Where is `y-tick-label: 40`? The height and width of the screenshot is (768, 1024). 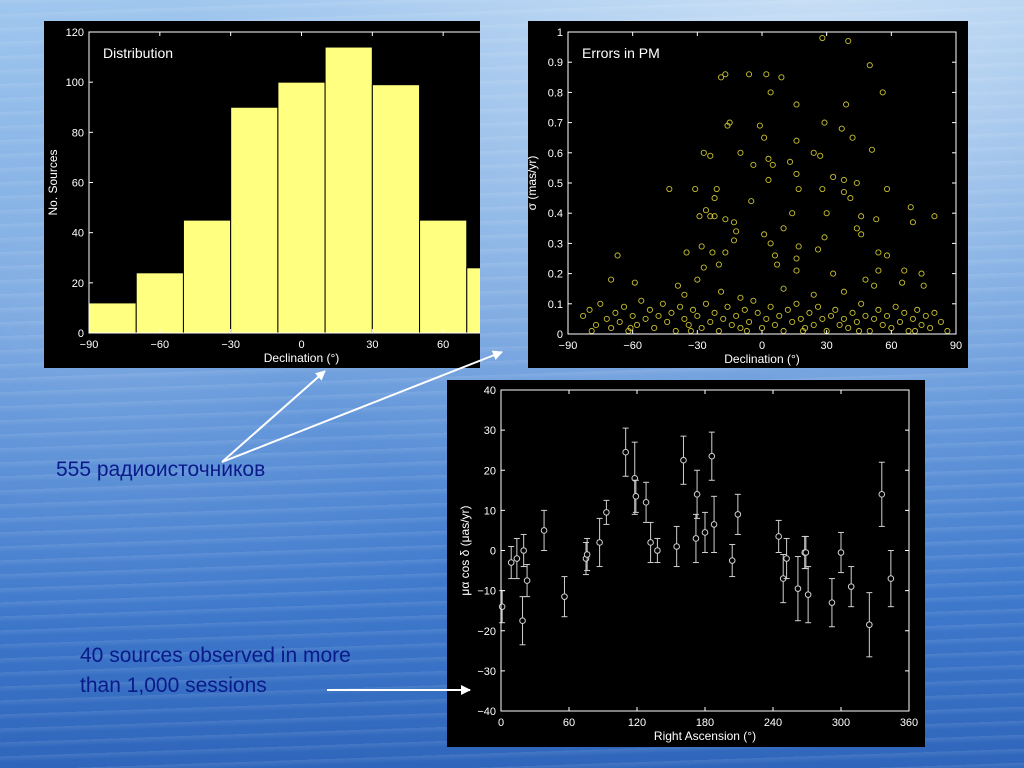 y-tick-label: 40 is located at coordinates (78, 234).